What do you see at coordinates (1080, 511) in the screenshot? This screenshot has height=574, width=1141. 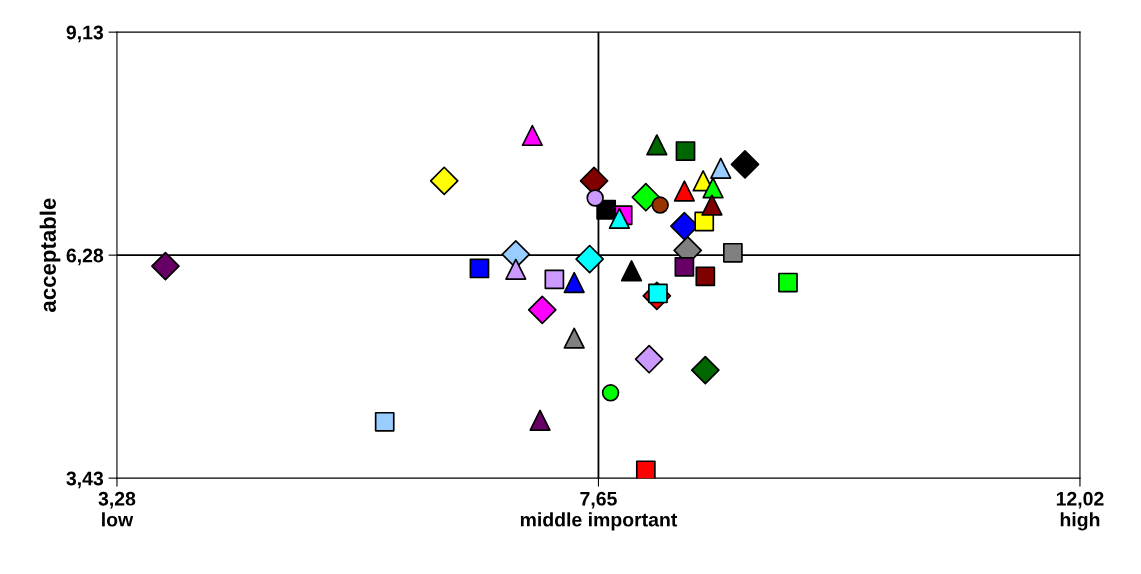 I see `x-tick-label: 12,02 high` at bounding box center [1080, 511].